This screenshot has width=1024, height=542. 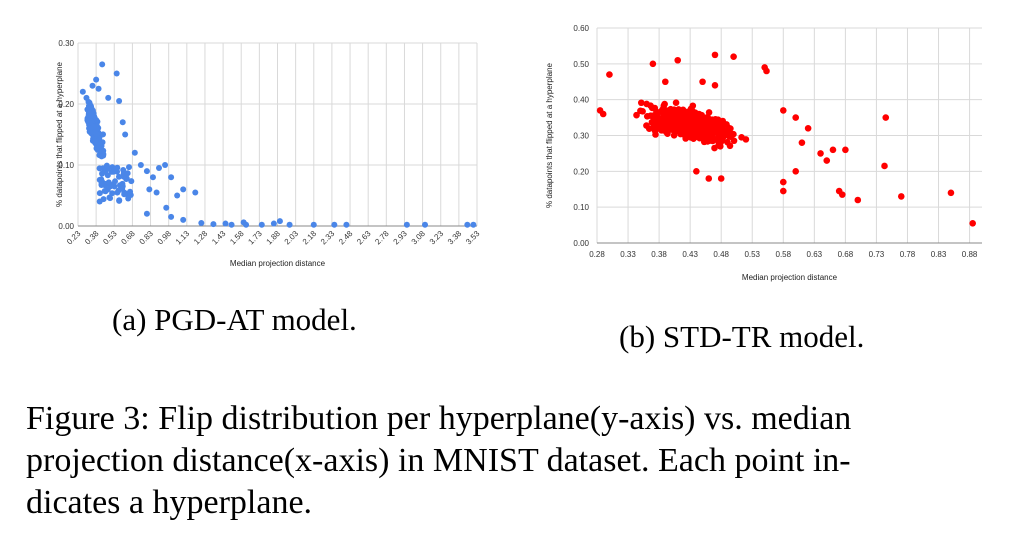 I want to click on x-axis-label: Median projection distance, so click(x=278, y=263).